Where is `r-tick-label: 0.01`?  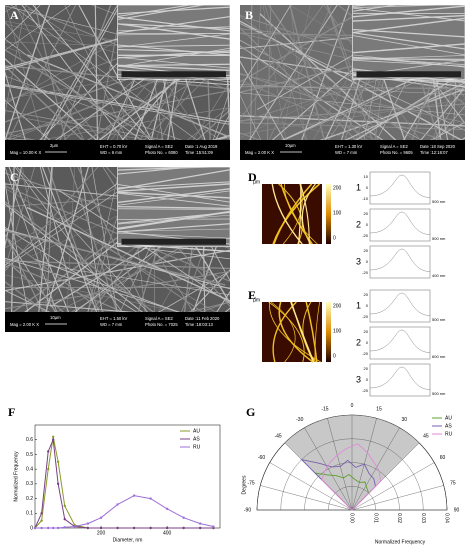
r-tick-label: 0.01 is located at coordinates (375, 518).